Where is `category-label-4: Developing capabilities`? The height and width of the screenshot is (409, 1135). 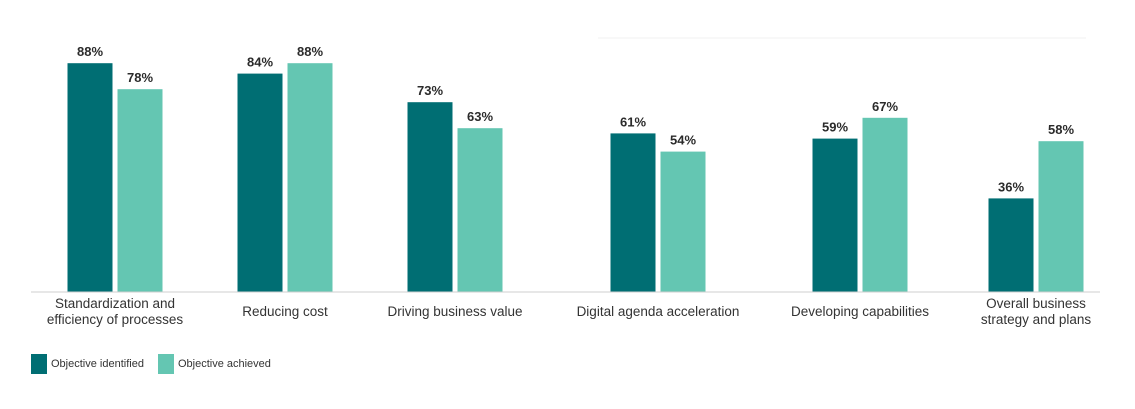 category-label-4: Developing capabilities is located at coordinates (860, 311).